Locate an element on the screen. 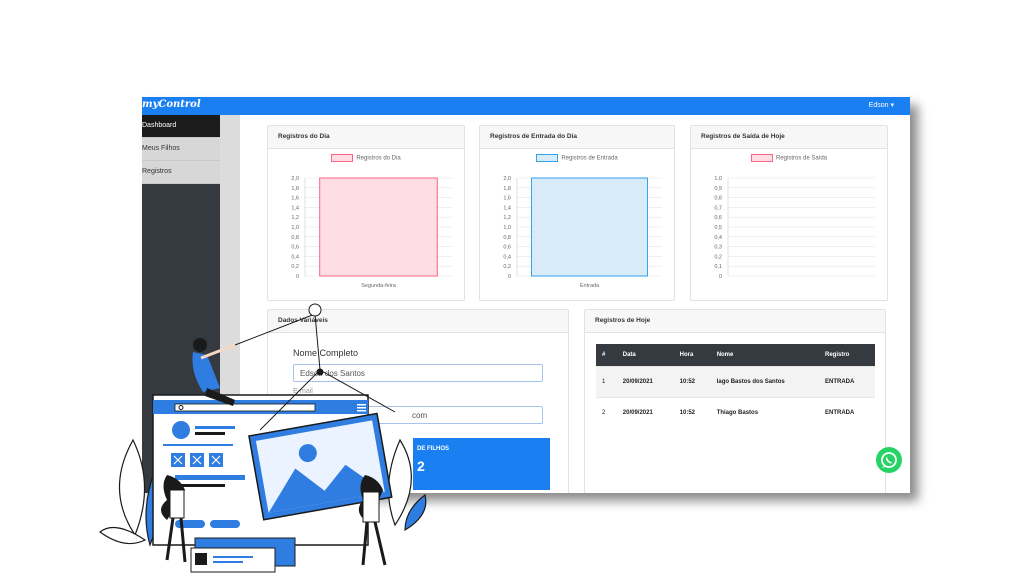  table-row: 2 20/09/2021 10:52 Thiago Bastos ENTRADA is located at coordinates (735, 412).